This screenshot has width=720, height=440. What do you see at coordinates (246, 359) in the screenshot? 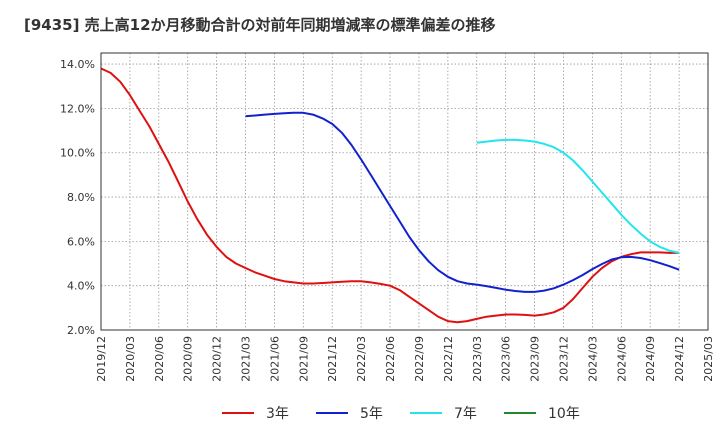
I see `x-tick-label: 2021/03` at bounding box center [246, 359].